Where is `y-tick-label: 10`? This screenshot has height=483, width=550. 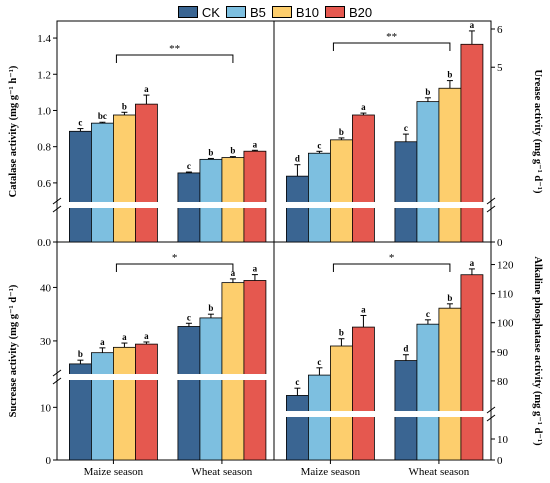
y-tick-label: 10 is located at coordinates (503, 440).